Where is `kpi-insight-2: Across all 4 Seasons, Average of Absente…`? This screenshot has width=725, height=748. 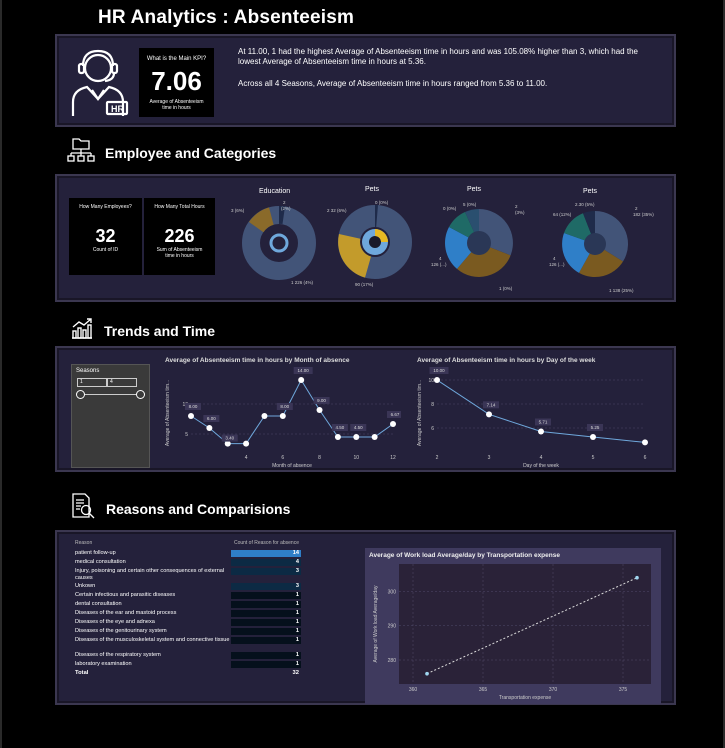 kpi-insight-2: Across all 4 Seasons, Average of Absente… is located at coordinates (393, 83).